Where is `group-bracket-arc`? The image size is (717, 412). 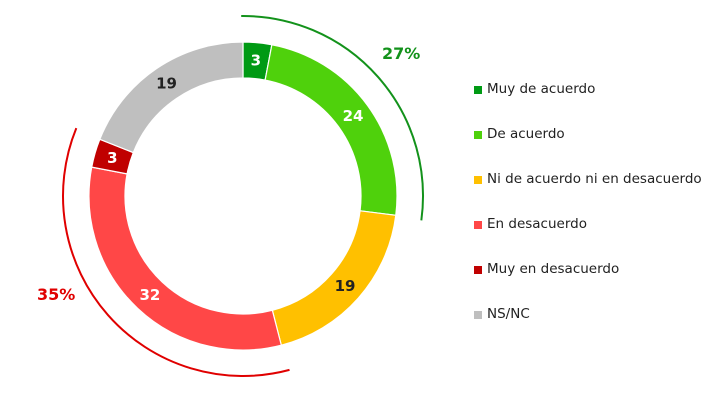 group-bracket-arc is located at coordinates (332, 118).